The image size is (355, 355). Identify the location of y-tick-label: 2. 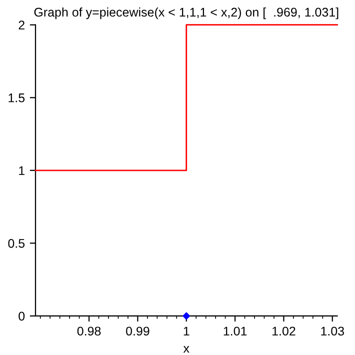
(21, 25).